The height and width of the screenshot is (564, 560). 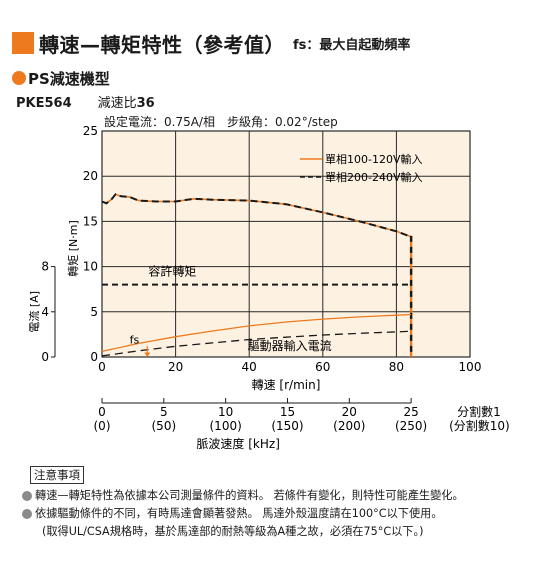 I want to click on current-tick-label: 4, so click(x=45, y=312).